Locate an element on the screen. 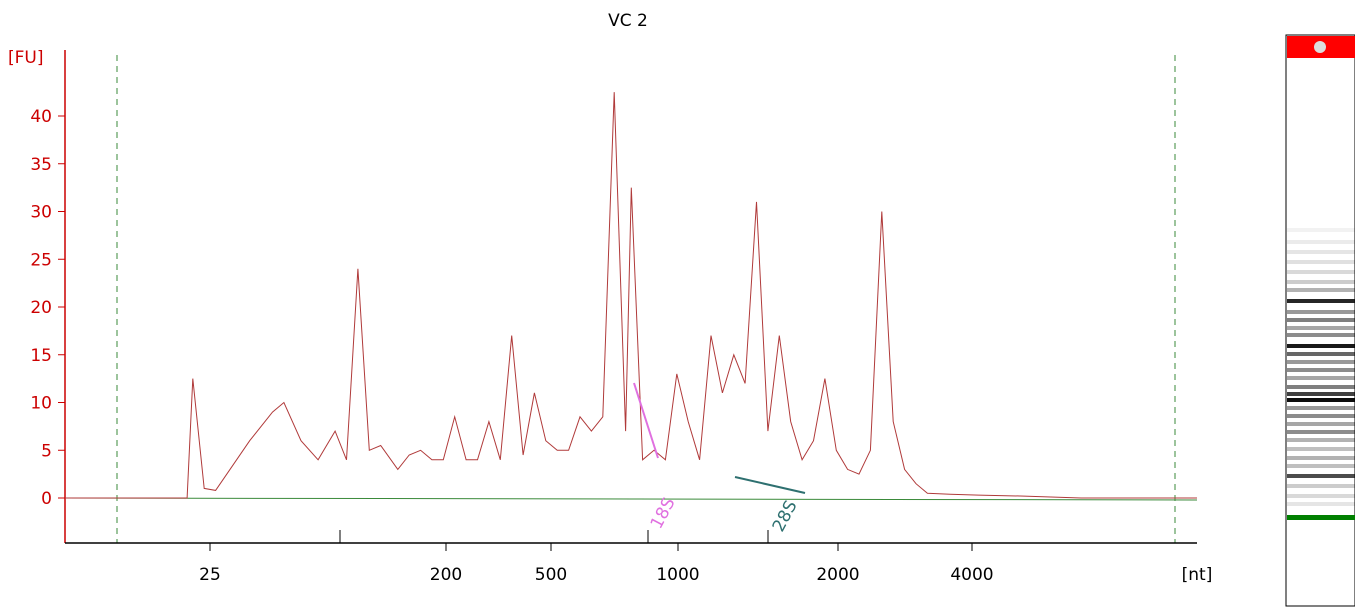 The image size is (1355, 609). y-tick-label: 35 is located at coordinates (41, 165).